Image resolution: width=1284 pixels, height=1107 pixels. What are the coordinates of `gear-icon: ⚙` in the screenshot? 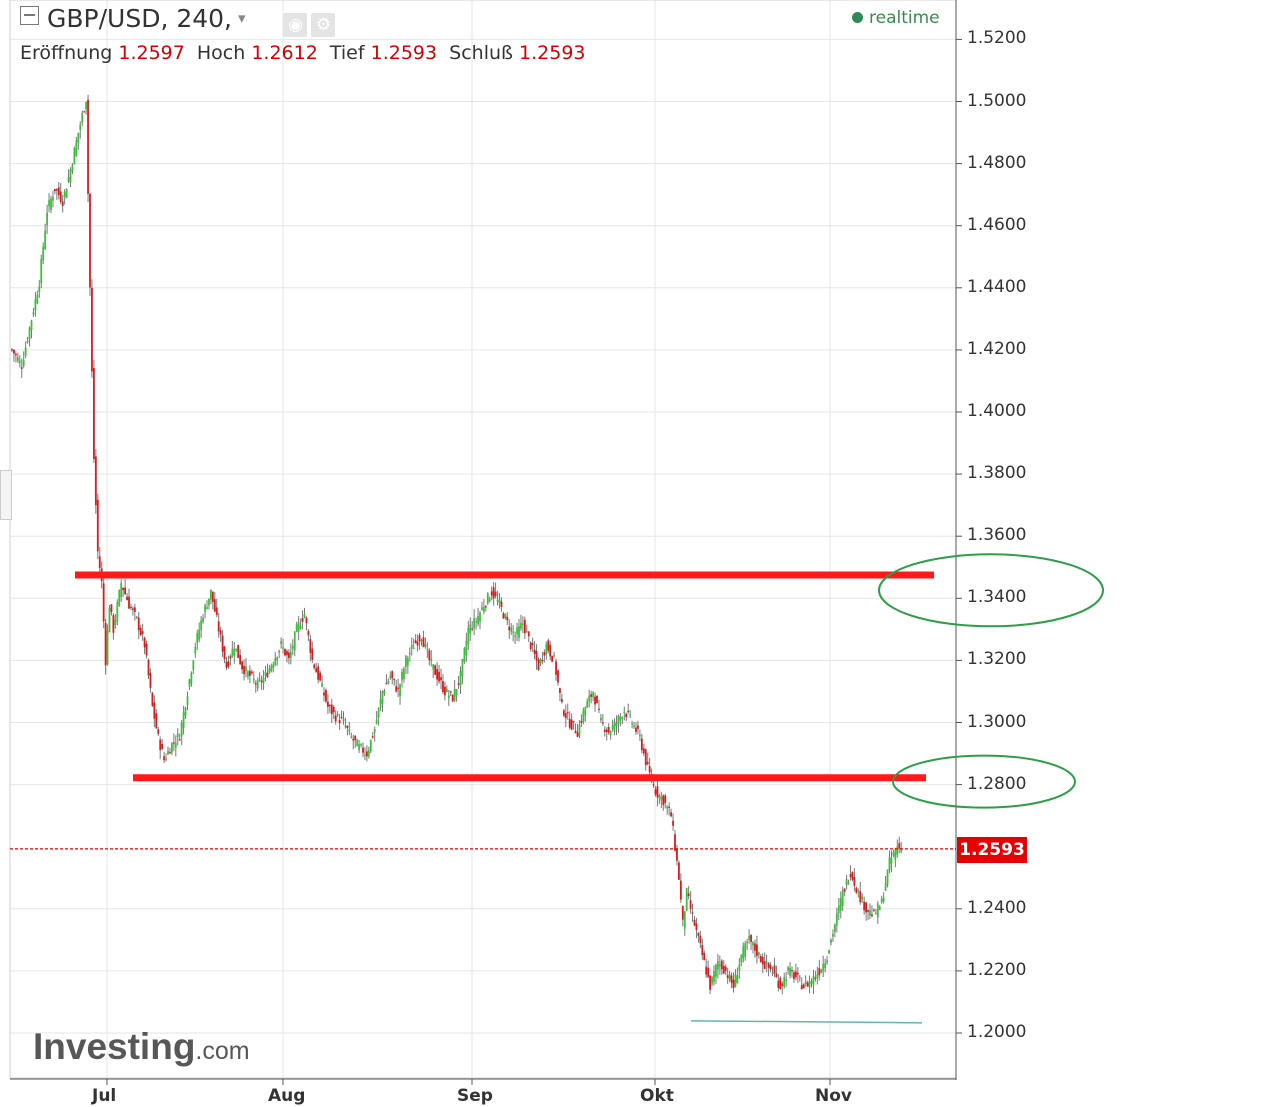 It's located at (323, 25).